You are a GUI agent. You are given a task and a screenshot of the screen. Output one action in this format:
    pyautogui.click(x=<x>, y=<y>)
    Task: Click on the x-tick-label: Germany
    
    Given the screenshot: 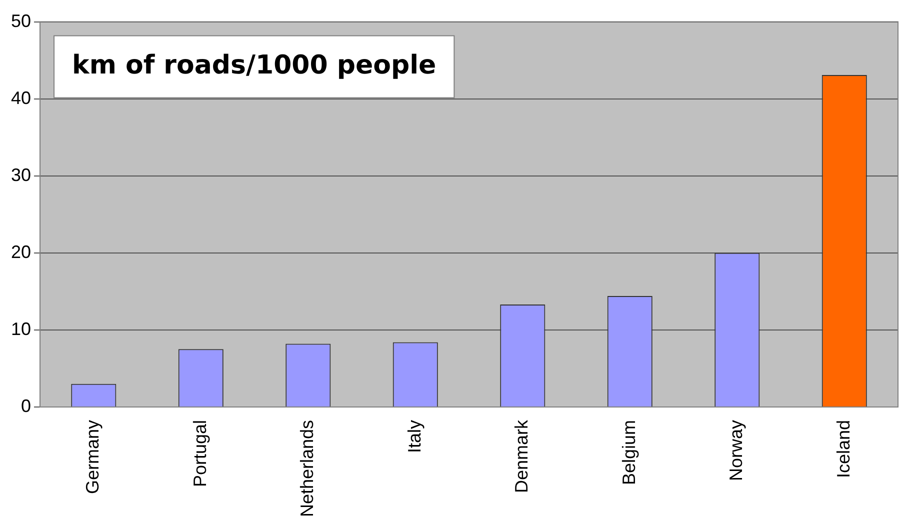 What is the action you would take?
    pyautogui.click(x=92, y=457)
    